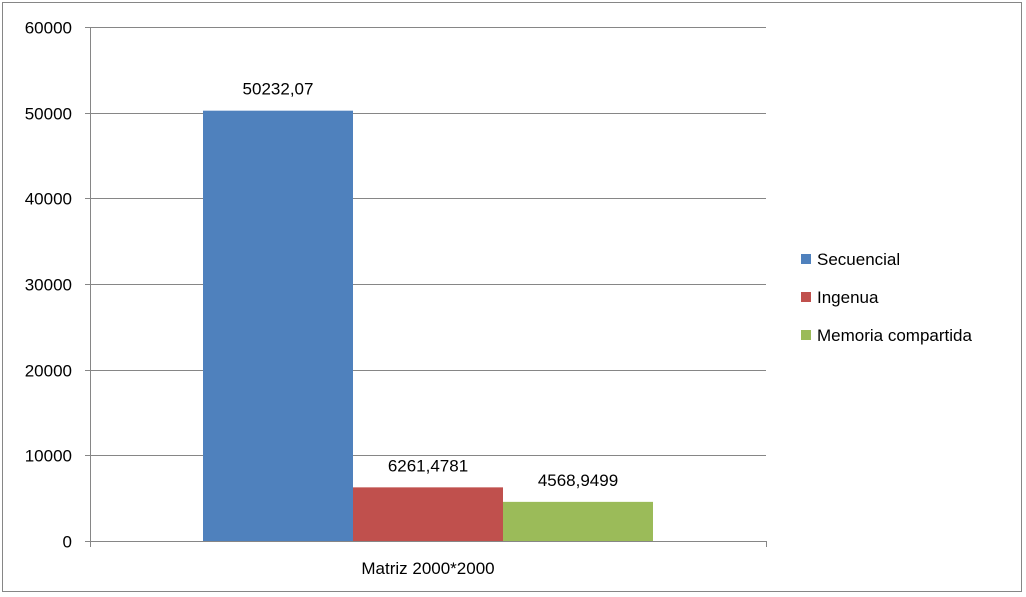  I want to click on legend-label: Memoria compartida, so click(894, 335).